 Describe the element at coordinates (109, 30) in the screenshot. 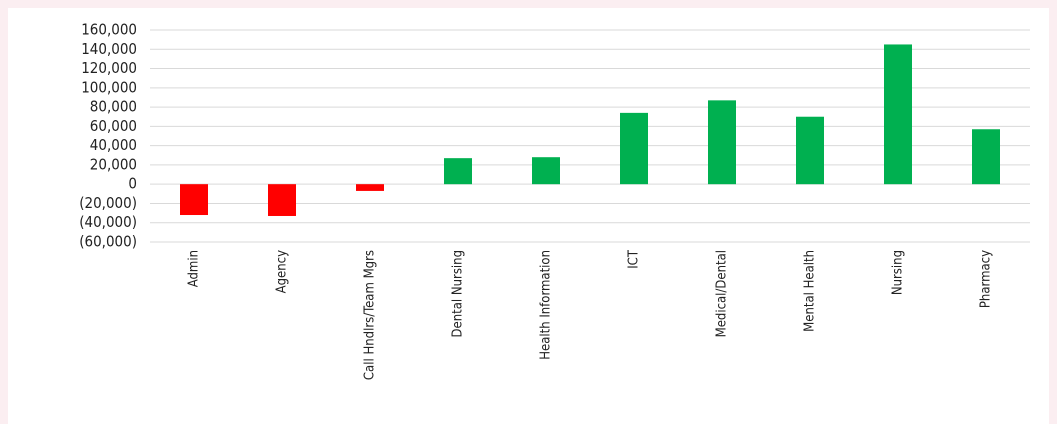

I see `y-tick-label: 160,000` at that location.